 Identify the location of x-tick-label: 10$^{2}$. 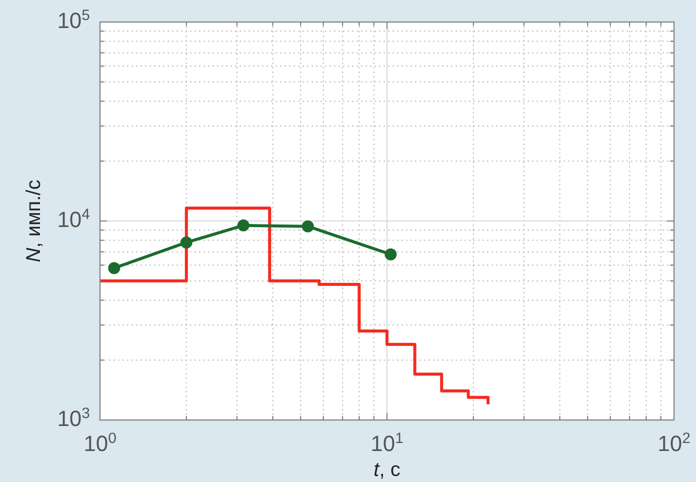
(674, 443).